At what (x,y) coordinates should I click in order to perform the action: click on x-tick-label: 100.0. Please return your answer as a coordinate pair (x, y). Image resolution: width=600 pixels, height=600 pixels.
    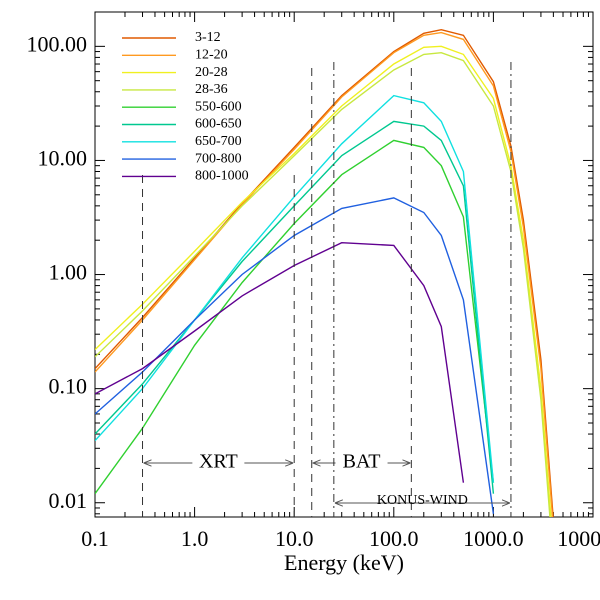
    Looking at the image, I should click on (394, 538).